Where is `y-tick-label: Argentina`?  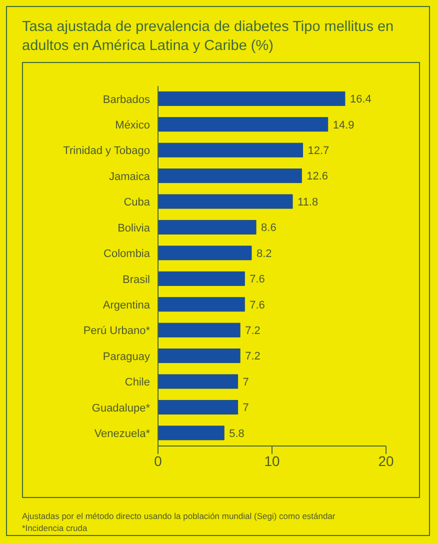 y-tick-label: Argentina is located at coordinates (126, 305).